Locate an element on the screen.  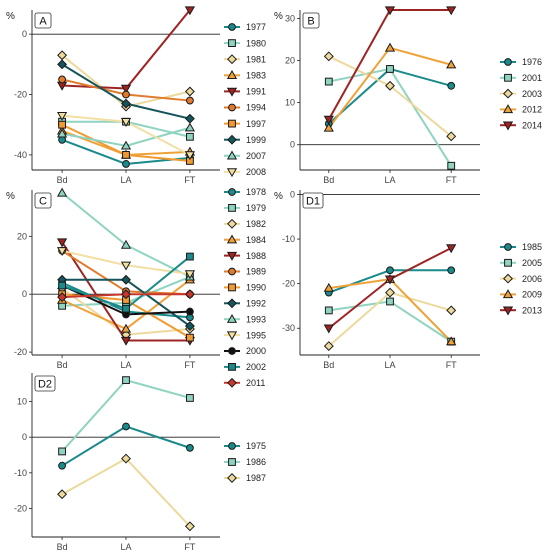
y-tick-label: 0 is located at coordinates (292, 145).